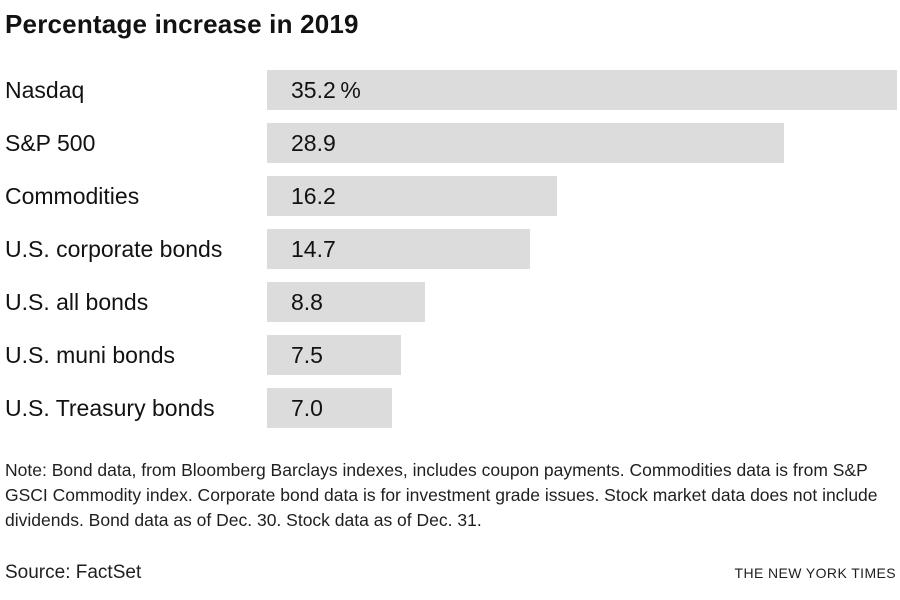 The width and height of the screenshot is (900, 600). What do you see at coordinates (329, 408) in the screenshot?
I see `bar: 7.0` at bounding box center [329, 408].